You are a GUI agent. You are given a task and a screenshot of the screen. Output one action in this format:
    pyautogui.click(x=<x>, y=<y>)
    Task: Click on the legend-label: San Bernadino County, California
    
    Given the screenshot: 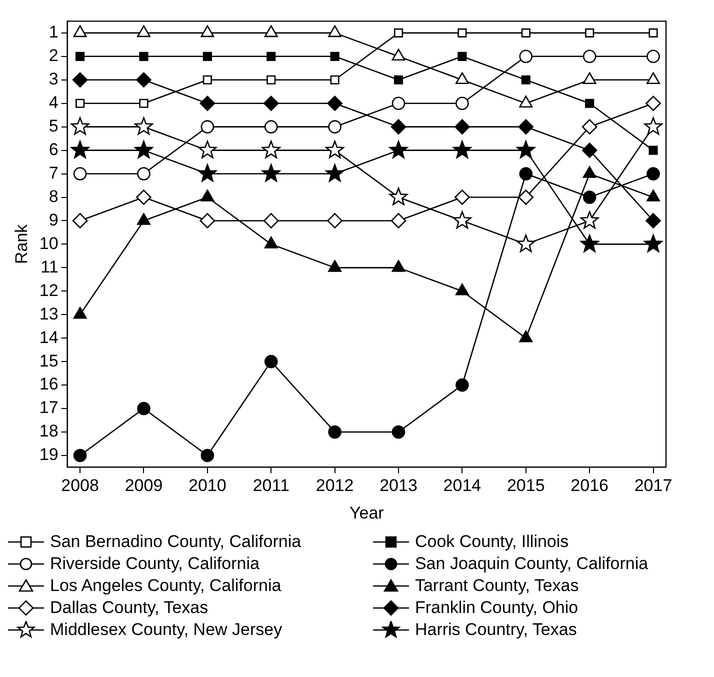 What is the action you would take?
    pyautogui.click(x=176, y=542)
    